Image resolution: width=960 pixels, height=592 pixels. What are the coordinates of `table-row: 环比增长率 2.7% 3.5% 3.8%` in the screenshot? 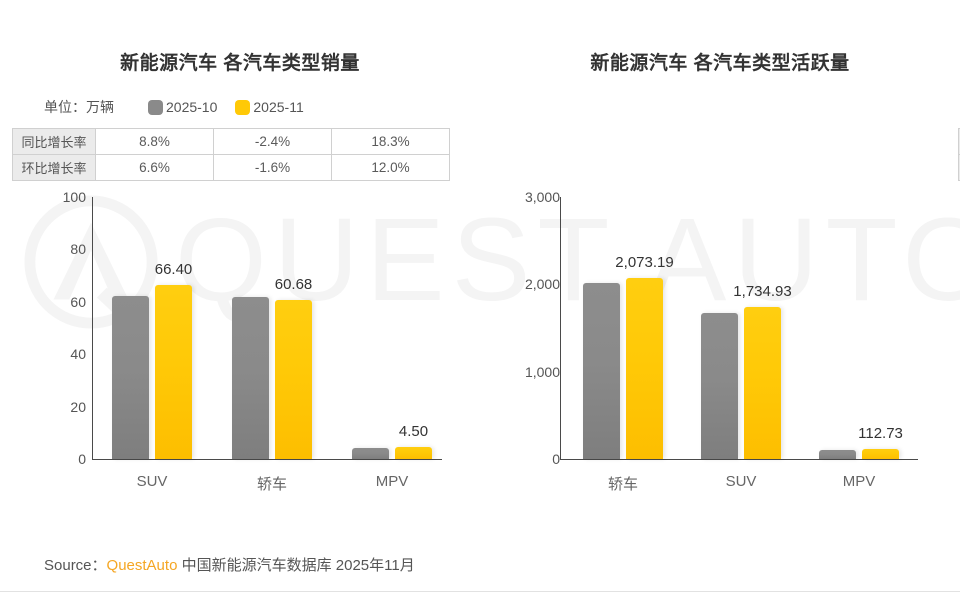 It's located at (959, 167).